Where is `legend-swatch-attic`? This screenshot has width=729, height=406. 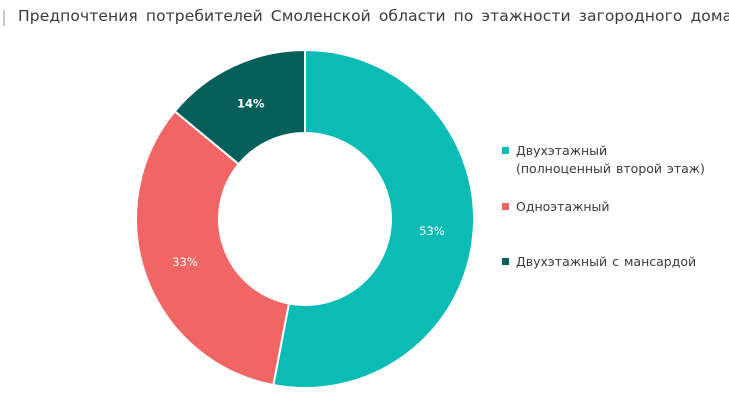 legend-swatch-attic is located at coordinates (505, 261).